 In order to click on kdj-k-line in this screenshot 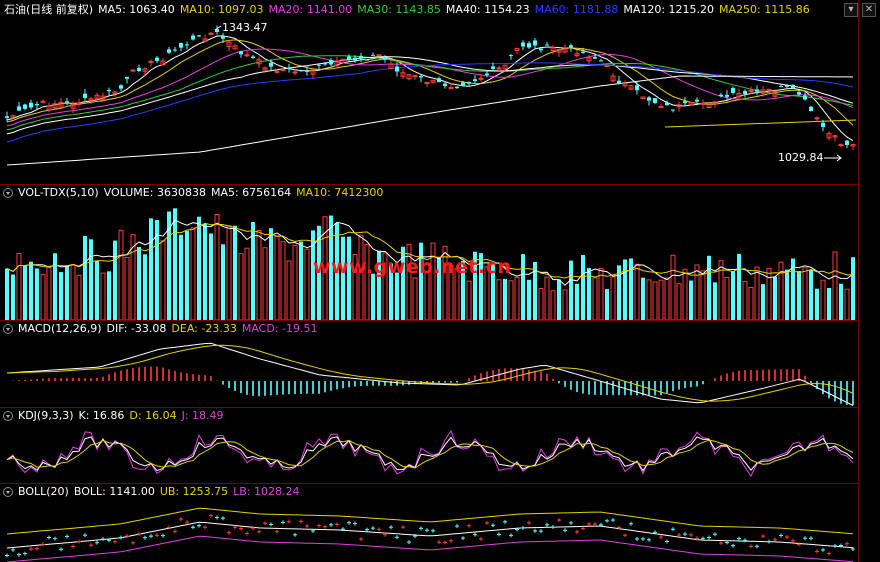, I will do `click(430, 454)`.